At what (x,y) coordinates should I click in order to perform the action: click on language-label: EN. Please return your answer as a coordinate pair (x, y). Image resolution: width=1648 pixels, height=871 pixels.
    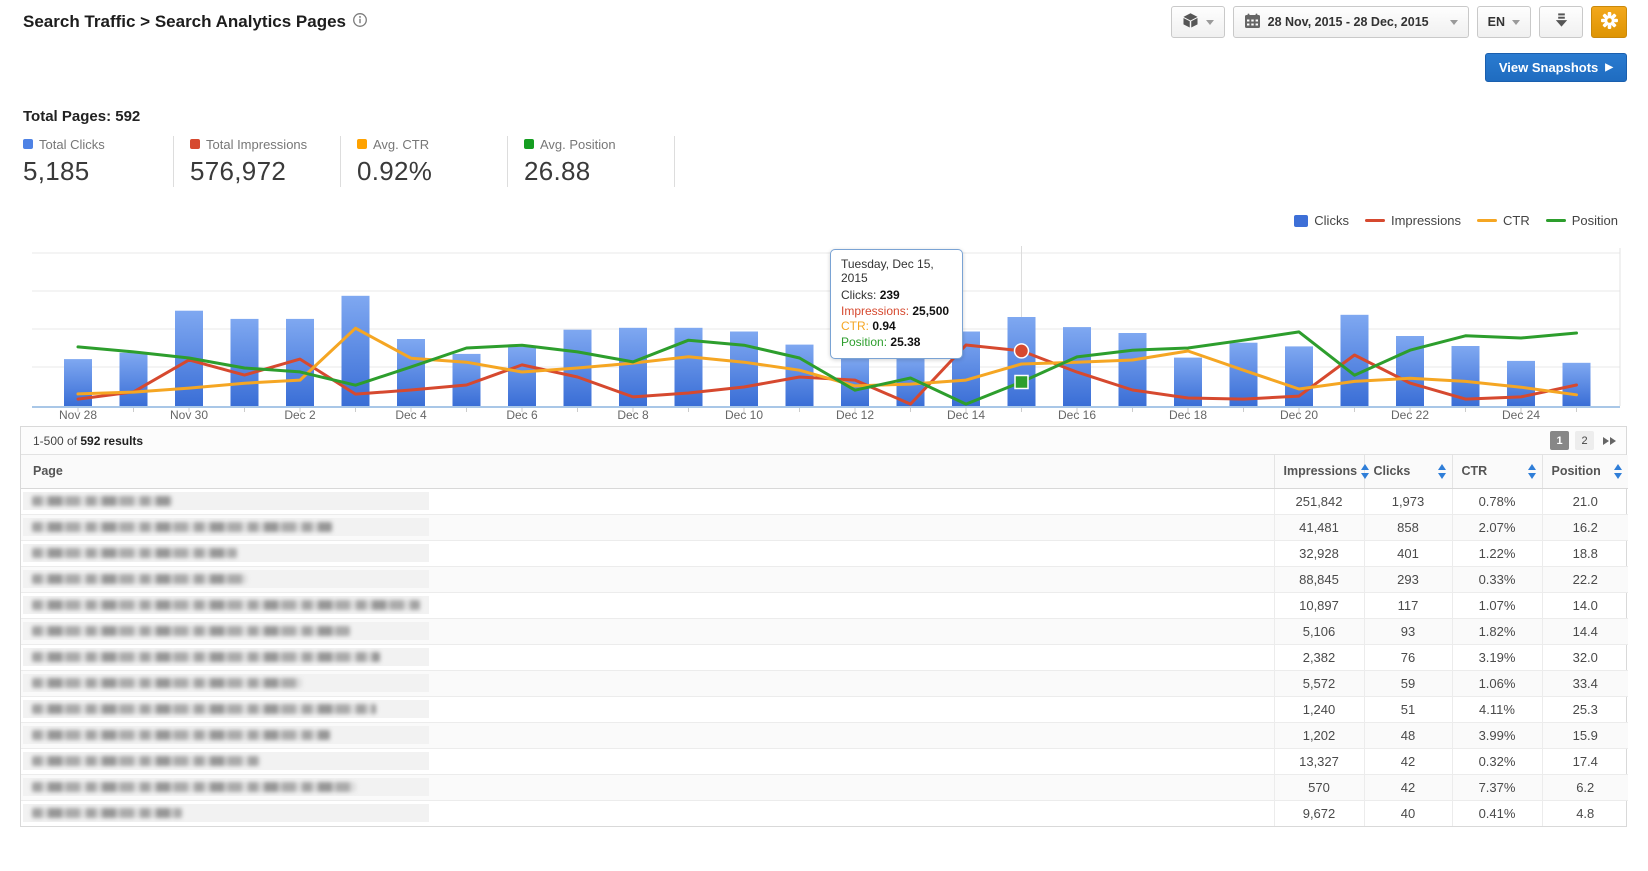
    Looking at the image, I should click on (1496, 22).